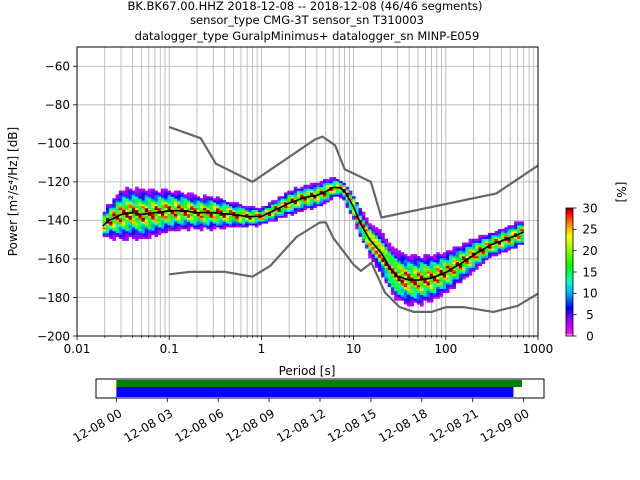 The width and height of the screenshot is (640, 480). Describe the element at coordinates (262, 349) in the screenshot. I see `x-tick-label: 1` at that location.